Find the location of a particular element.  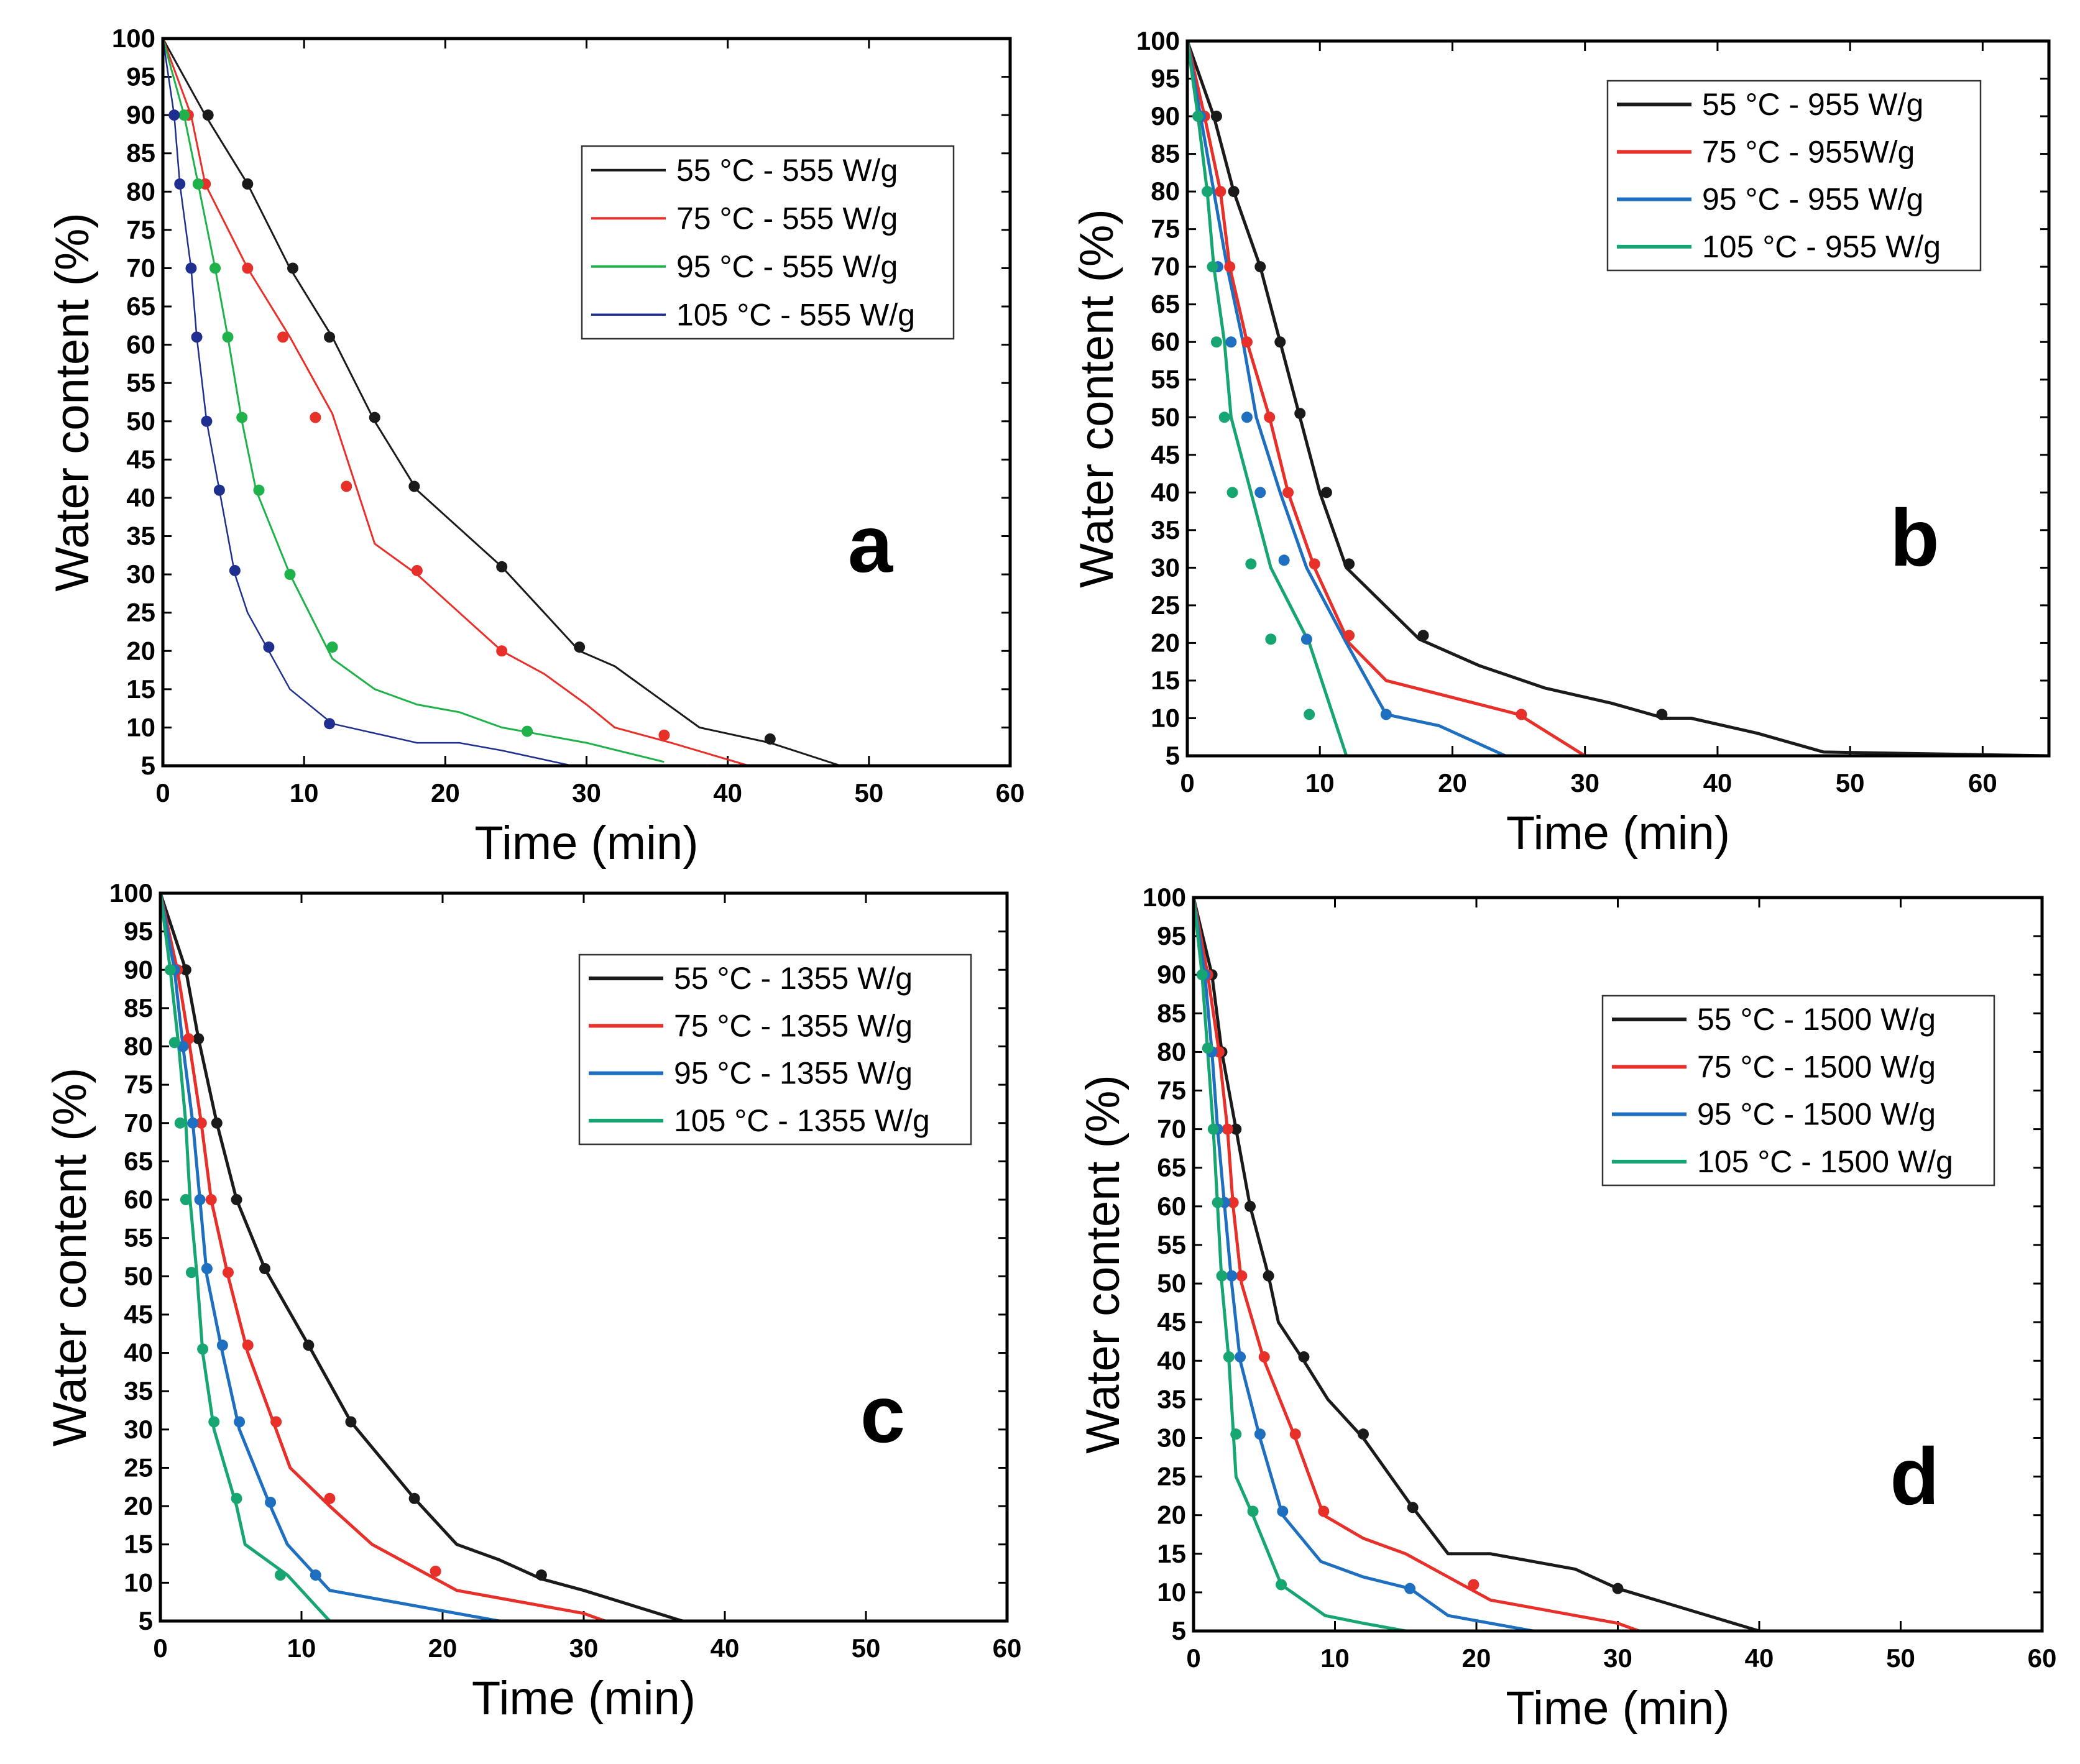

legend-label-1: 55 °C - 1355 W/g is located at coordinates (793, 978).